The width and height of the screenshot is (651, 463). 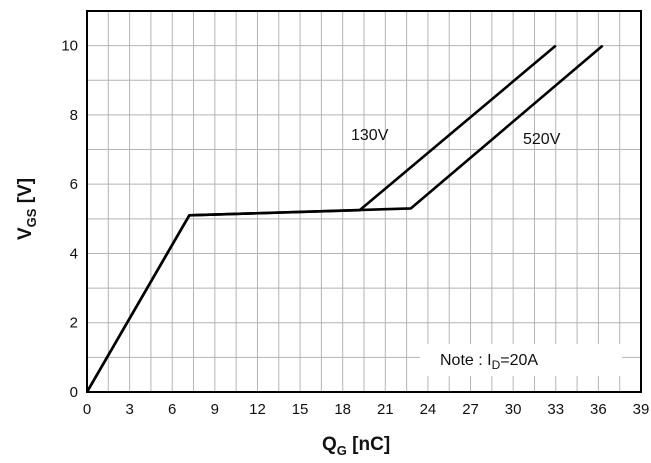 What do you see at coordinates (74, 253) in the screenshot?
I see `y-tick-label: 4` at bounding box center [74, 253].